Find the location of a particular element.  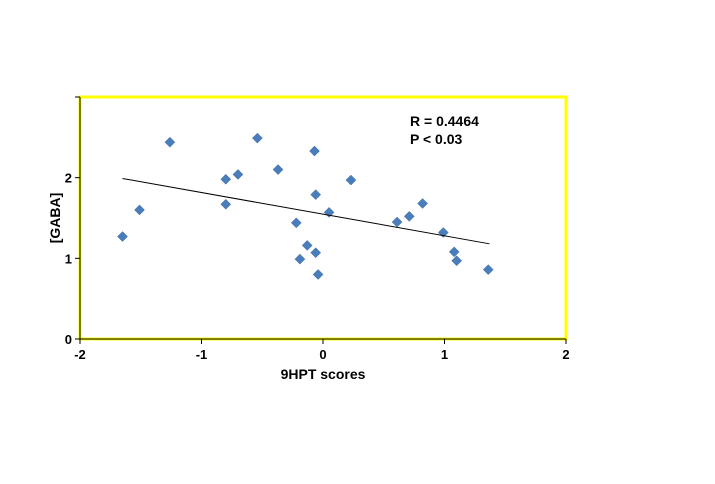

x-tick-label: -2 is located at coordinates (80, 354).